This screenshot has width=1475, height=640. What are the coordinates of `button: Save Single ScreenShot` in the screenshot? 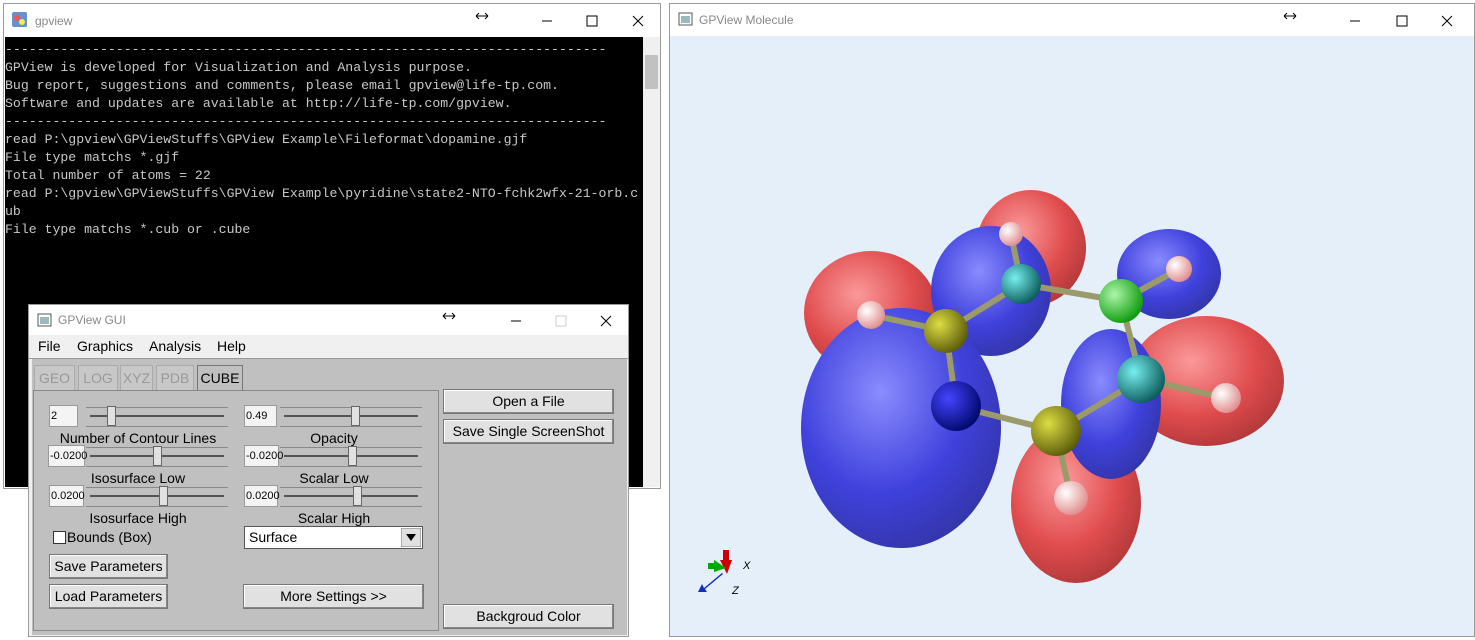 It's located at (528, 431).